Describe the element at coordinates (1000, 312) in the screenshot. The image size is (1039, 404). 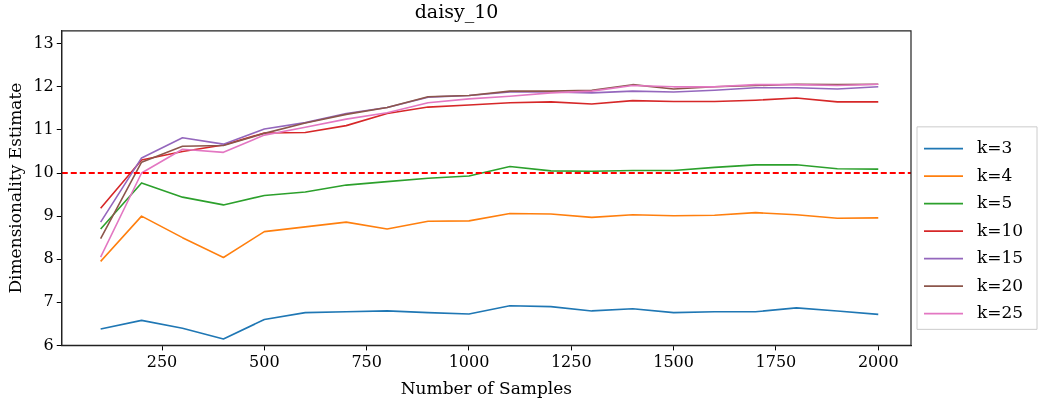
I see `legend-label: k=25` at that location.